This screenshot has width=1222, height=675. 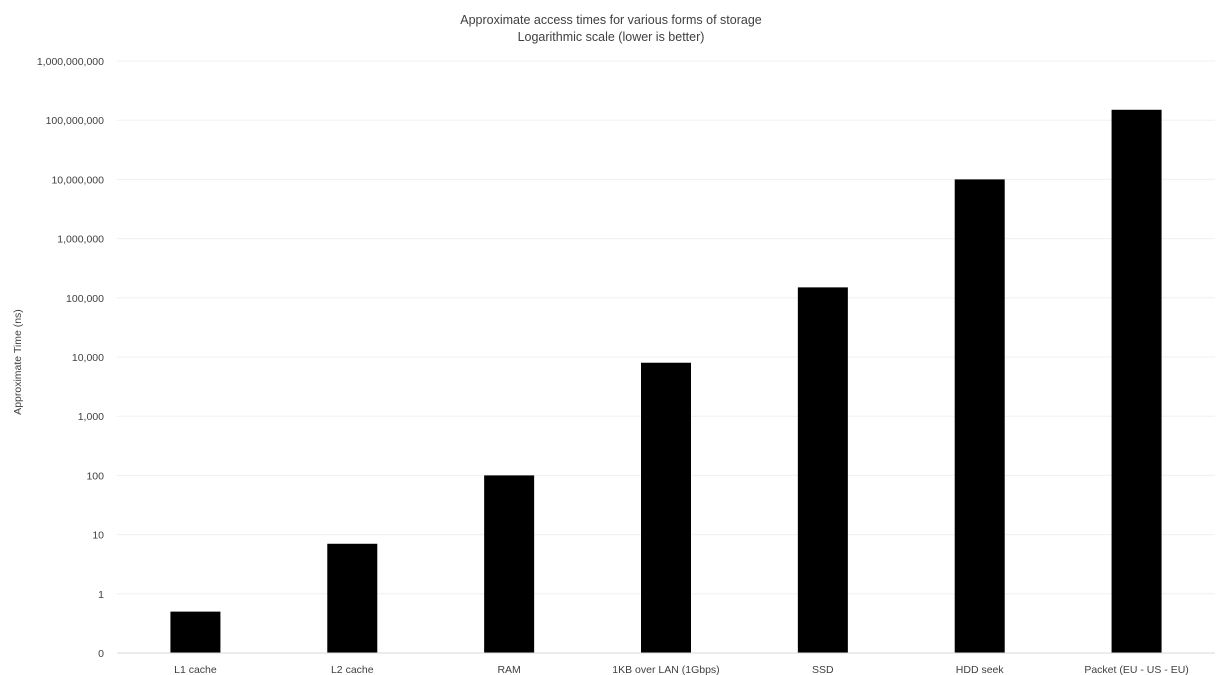 I want to click on x-tick-label: Packet (EU - US - EU), so click(x=1136, y=669).